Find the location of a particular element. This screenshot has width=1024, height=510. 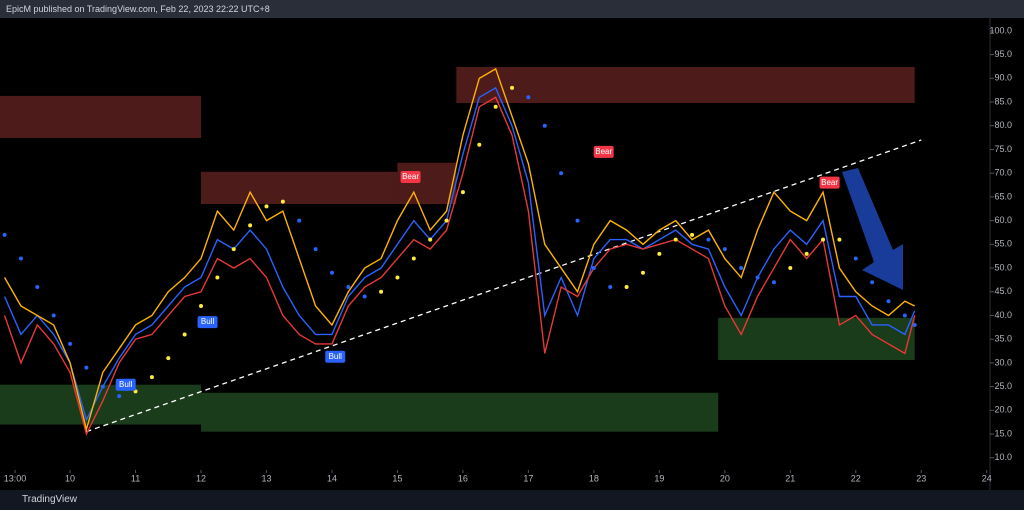

y-tick-label: 80.0 is located at coordinates (1003, 125).